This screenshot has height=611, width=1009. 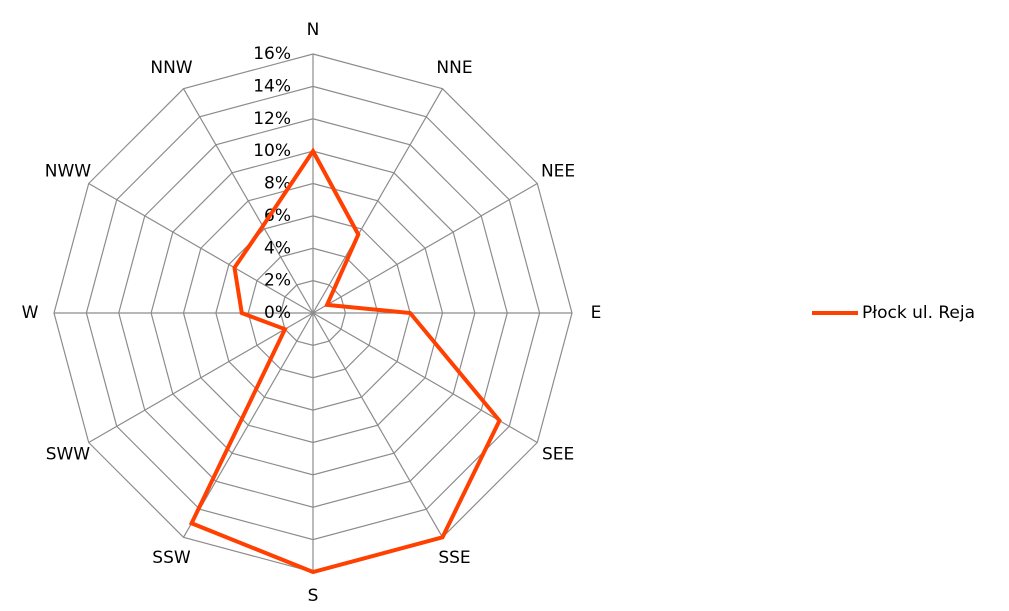 I want to click on category-label: N, so click(x=313, y=30).